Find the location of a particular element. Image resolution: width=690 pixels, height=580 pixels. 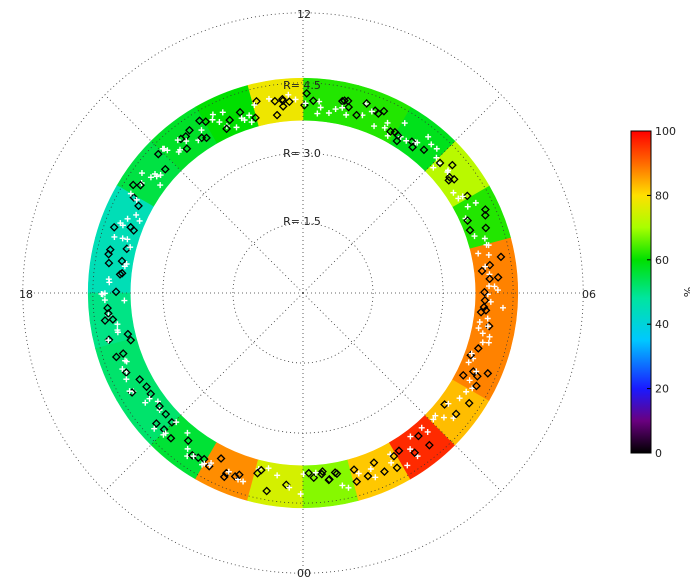

colorbar-tick-label-4: 80 is located at coordinates (662, 195).